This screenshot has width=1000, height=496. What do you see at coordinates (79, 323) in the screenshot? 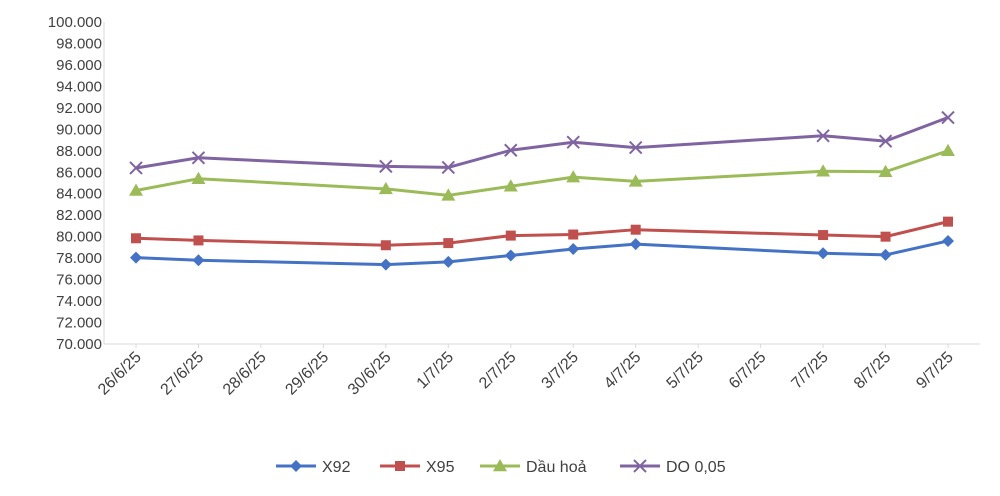
I see `y-tick-label: 72.000` at bounding box center [79, 323].